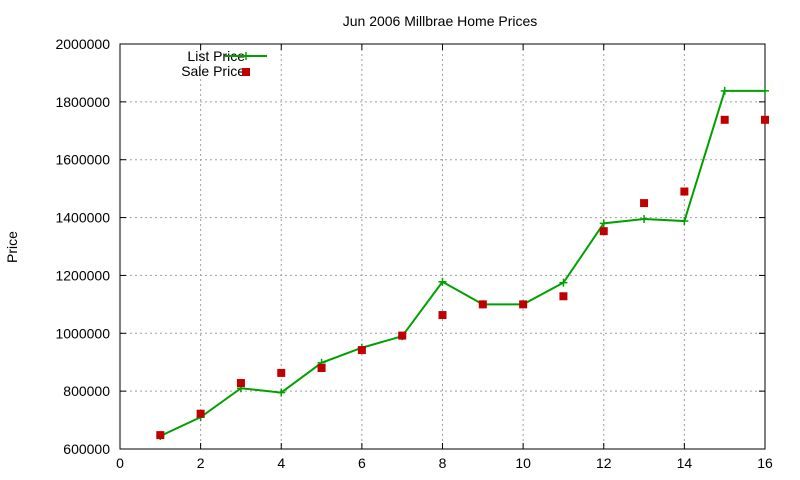 The height and width of the screenshot is (480, 800). What do you see at coordinates (213, 71) in the screenshot?
I see `legend-label-sale-price: Sale Price` at bounding box center [213, 71].